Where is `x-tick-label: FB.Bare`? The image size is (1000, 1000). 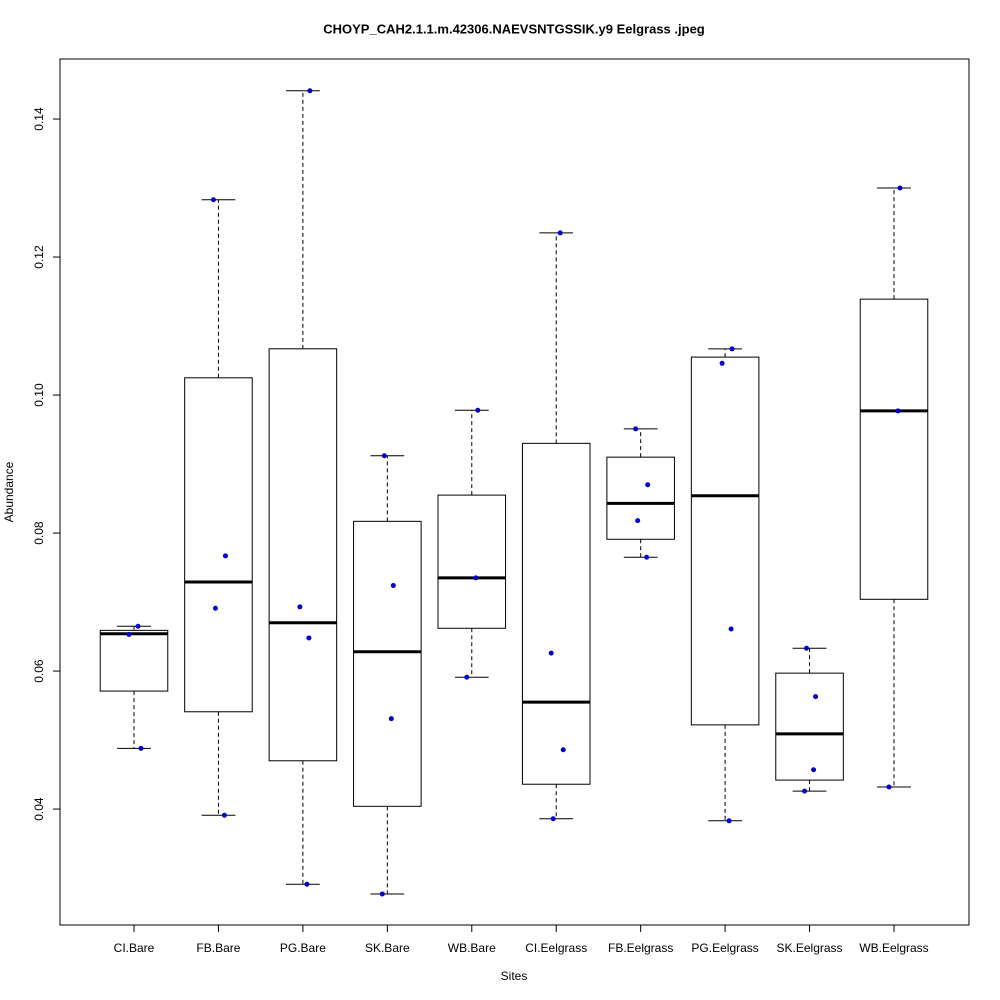 x-tick-label: FB.Bare is located at coordinates (218, 948).